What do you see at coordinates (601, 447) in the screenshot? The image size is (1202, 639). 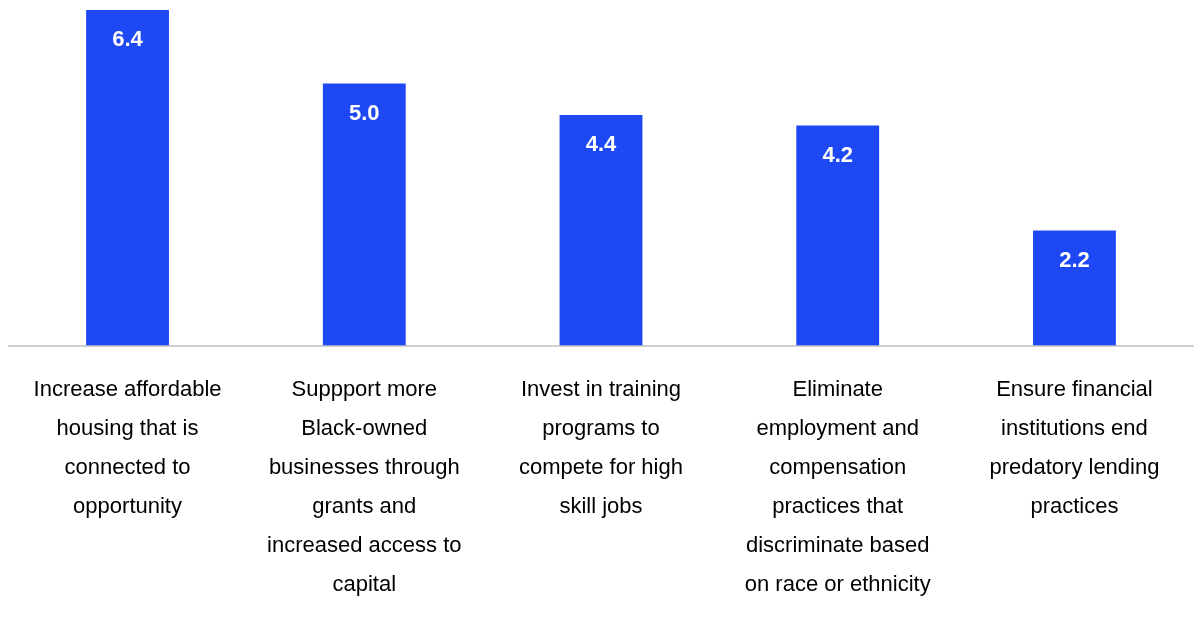 I see `x-tick-label: Invest in training programs to compete for high skill jobs` at bounding box center [601, 447].